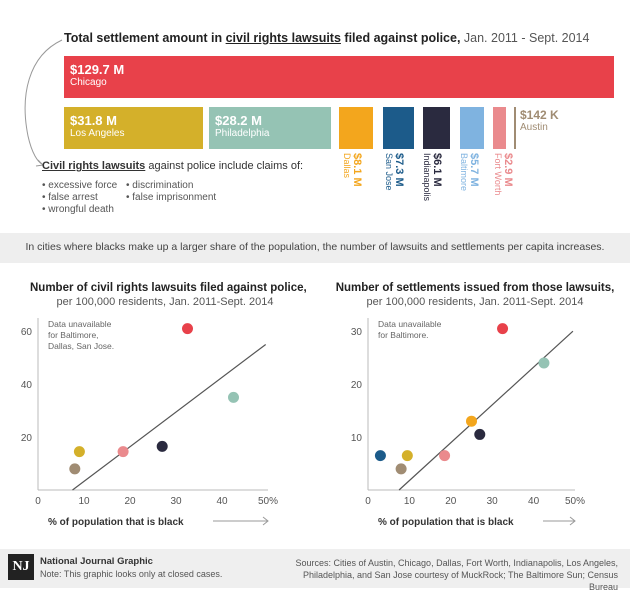 This screenshot has height=593, width=630. Describe the element at coordinates (356, 128) in the screenshot. I see `bar-dallas` at that location.